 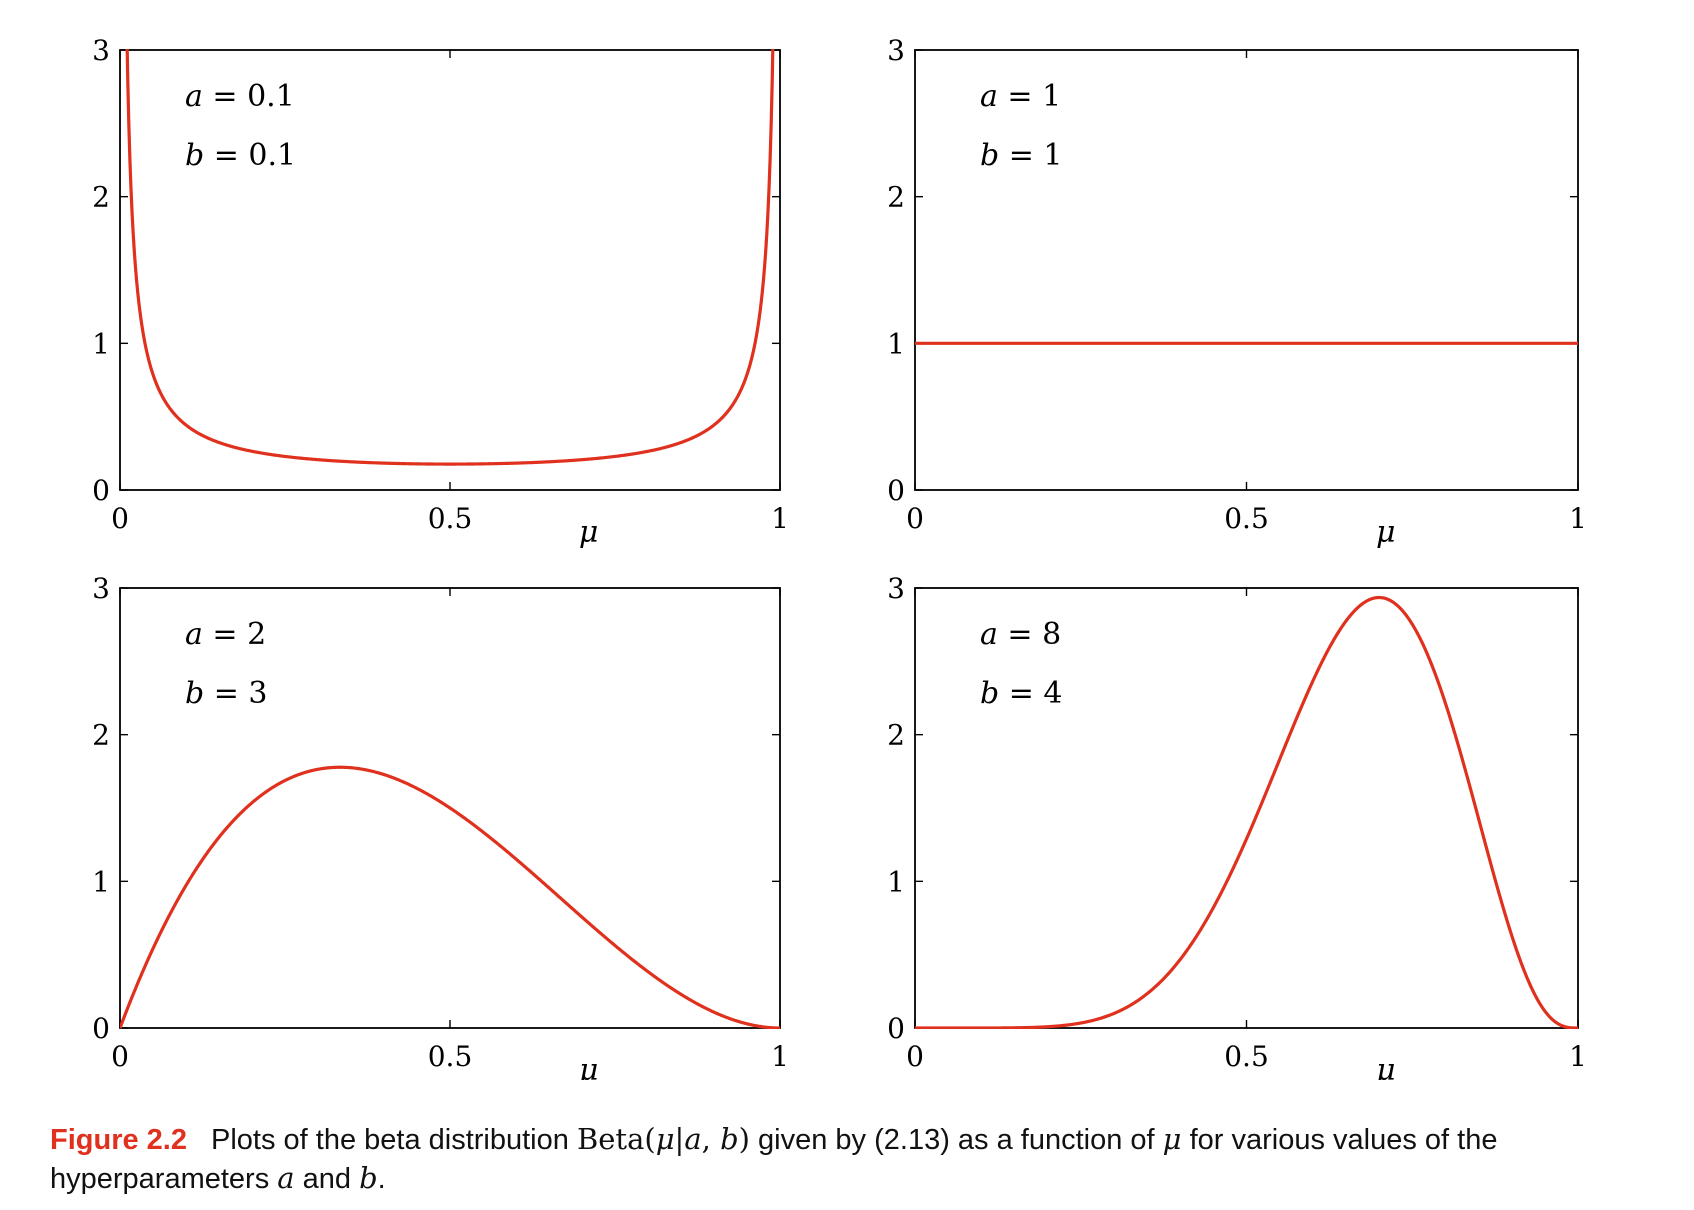 I want to click on param-annotation-a: a = 2, so click(x=225, y=634).